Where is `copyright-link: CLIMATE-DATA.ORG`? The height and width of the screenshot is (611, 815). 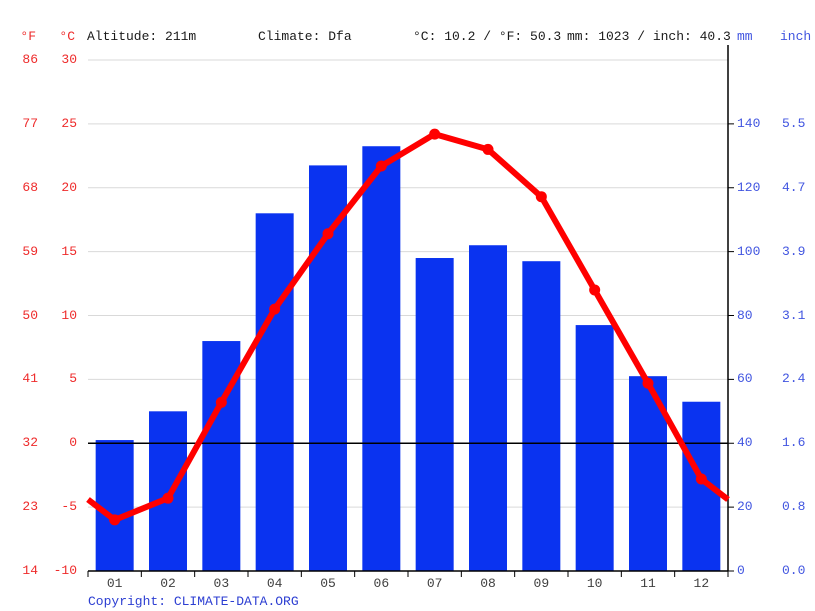 copyright-link: CLIMATE-DATA.ORG is located at coordinates (236, 601).